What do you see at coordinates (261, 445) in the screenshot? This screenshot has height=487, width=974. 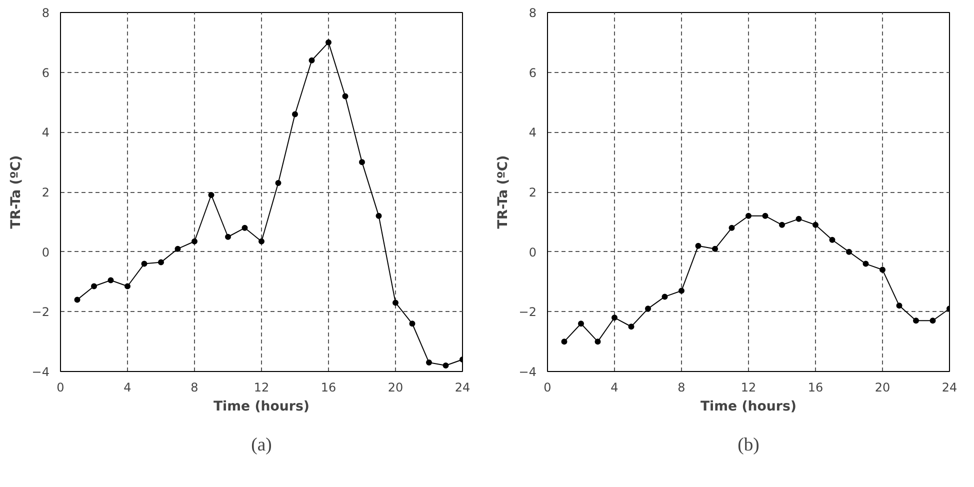 I see `text: (a)` at bounding box center [261, 445].